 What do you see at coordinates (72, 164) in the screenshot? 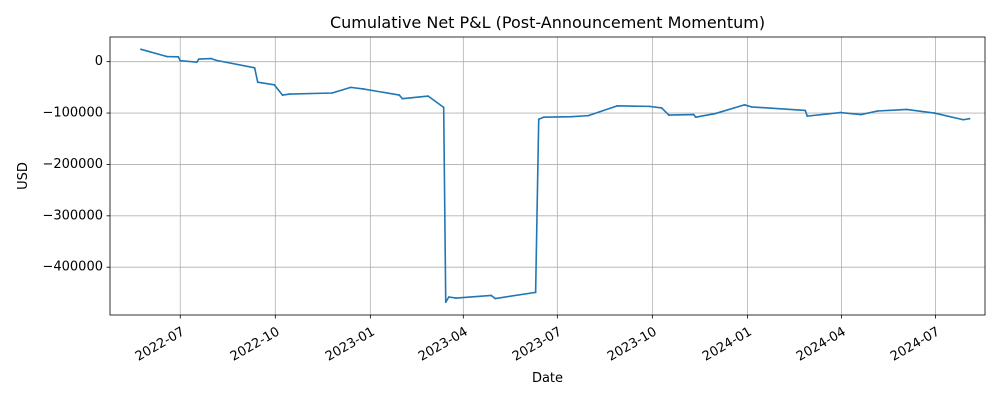
I see `y-tick-label: −200000` at bounding box center [72, 164].